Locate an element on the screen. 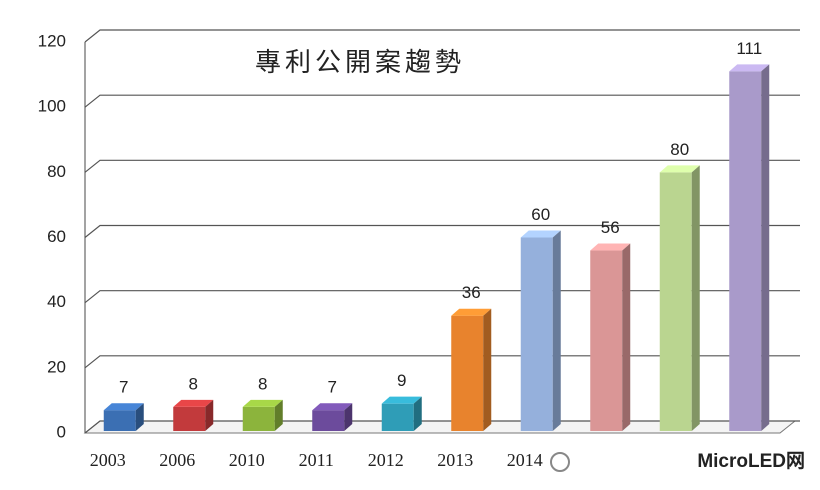 This screenshot has height=490, width=820. y-tick-label: 20 is located at coordinates (56, 366).